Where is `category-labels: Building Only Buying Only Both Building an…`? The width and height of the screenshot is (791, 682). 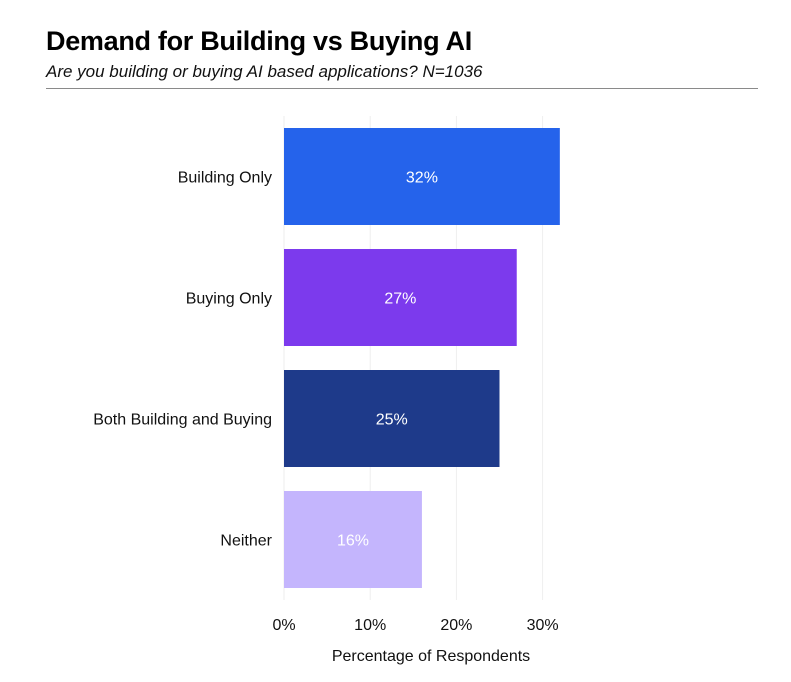
category-labels: Building Only Buying Only Both Building an… is located at coordinates (182, 360).